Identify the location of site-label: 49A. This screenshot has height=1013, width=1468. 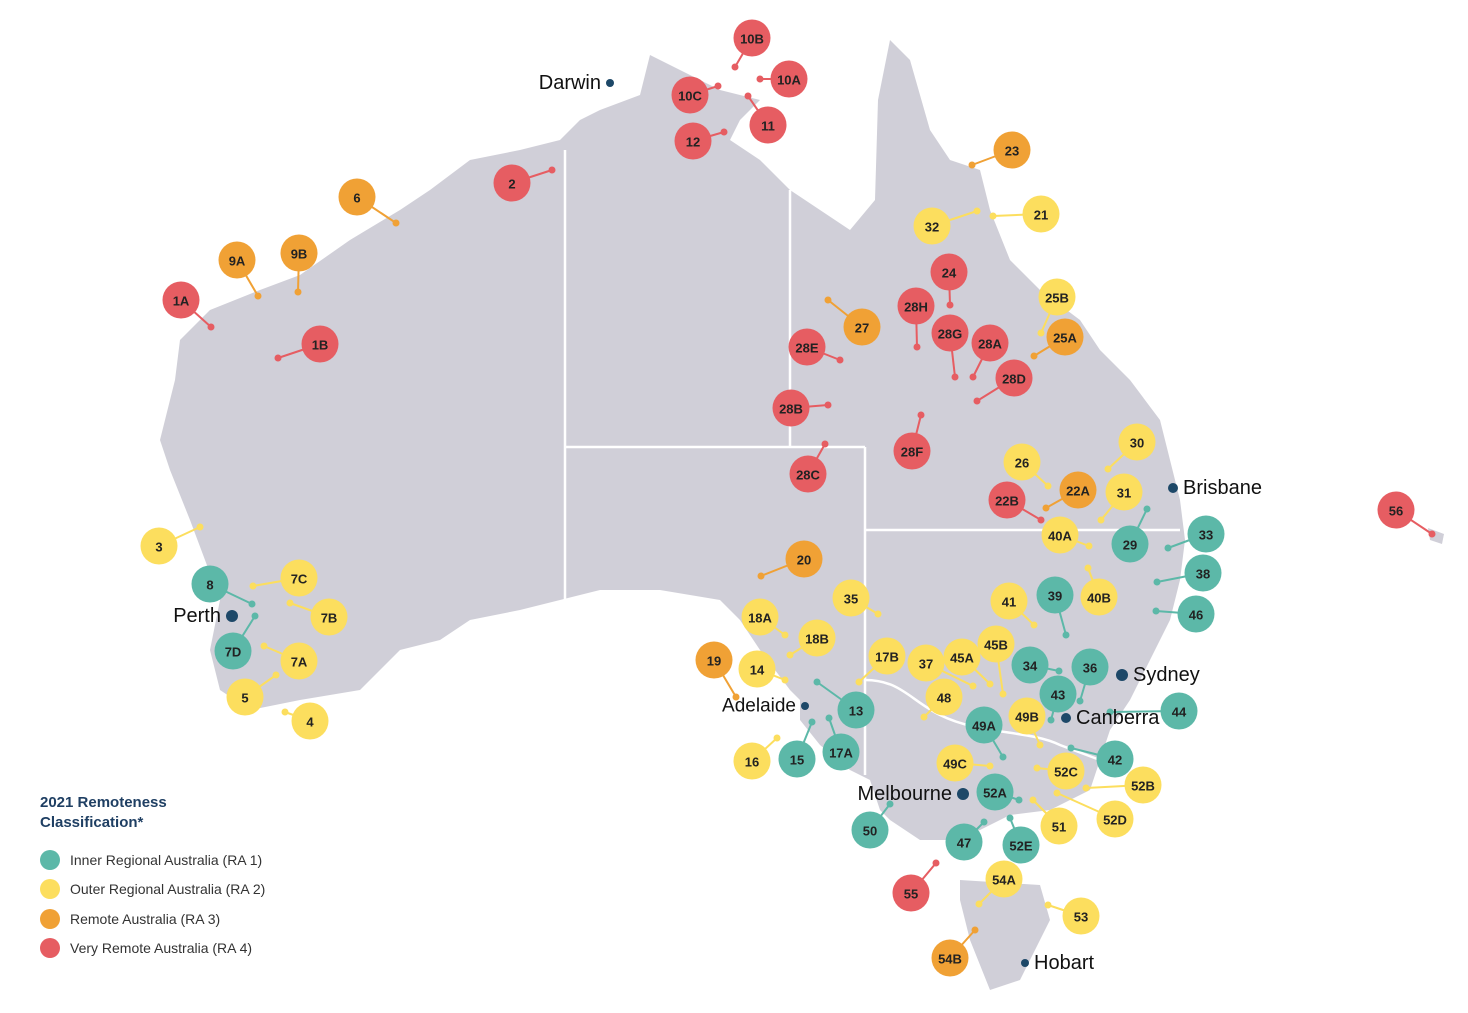
(984, 726).